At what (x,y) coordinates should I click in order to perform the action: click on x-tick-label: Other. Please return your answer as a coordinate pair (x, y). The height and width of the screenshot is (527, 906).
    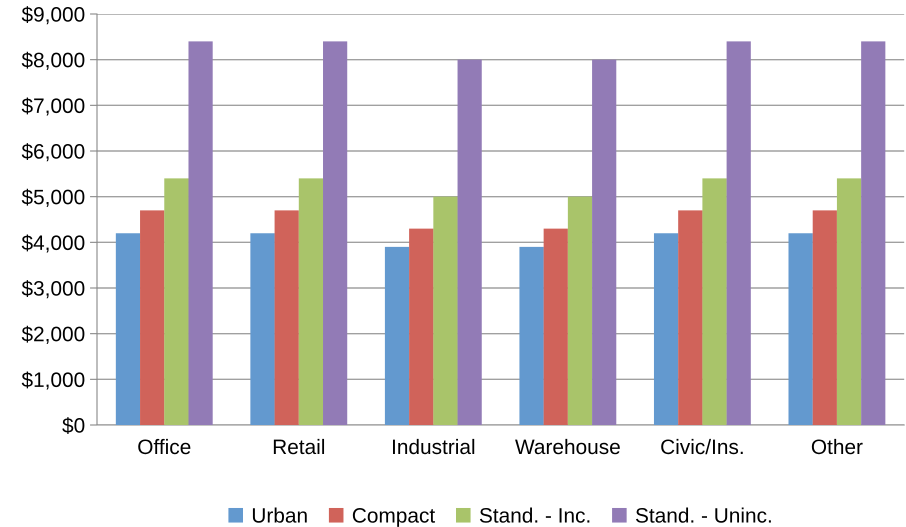
    Looking at the image, I should click on (837, 446).